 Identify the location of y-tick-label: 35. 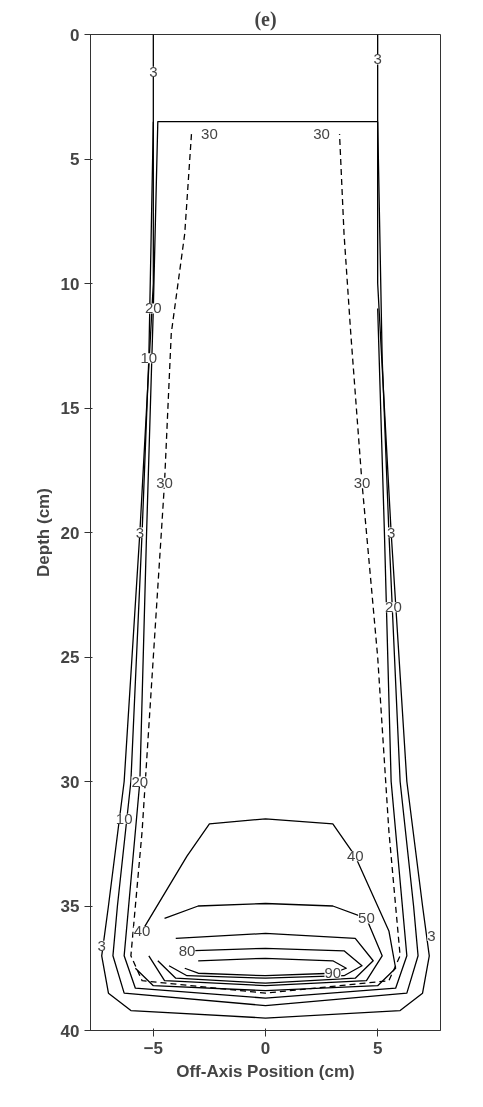
(70, 906).